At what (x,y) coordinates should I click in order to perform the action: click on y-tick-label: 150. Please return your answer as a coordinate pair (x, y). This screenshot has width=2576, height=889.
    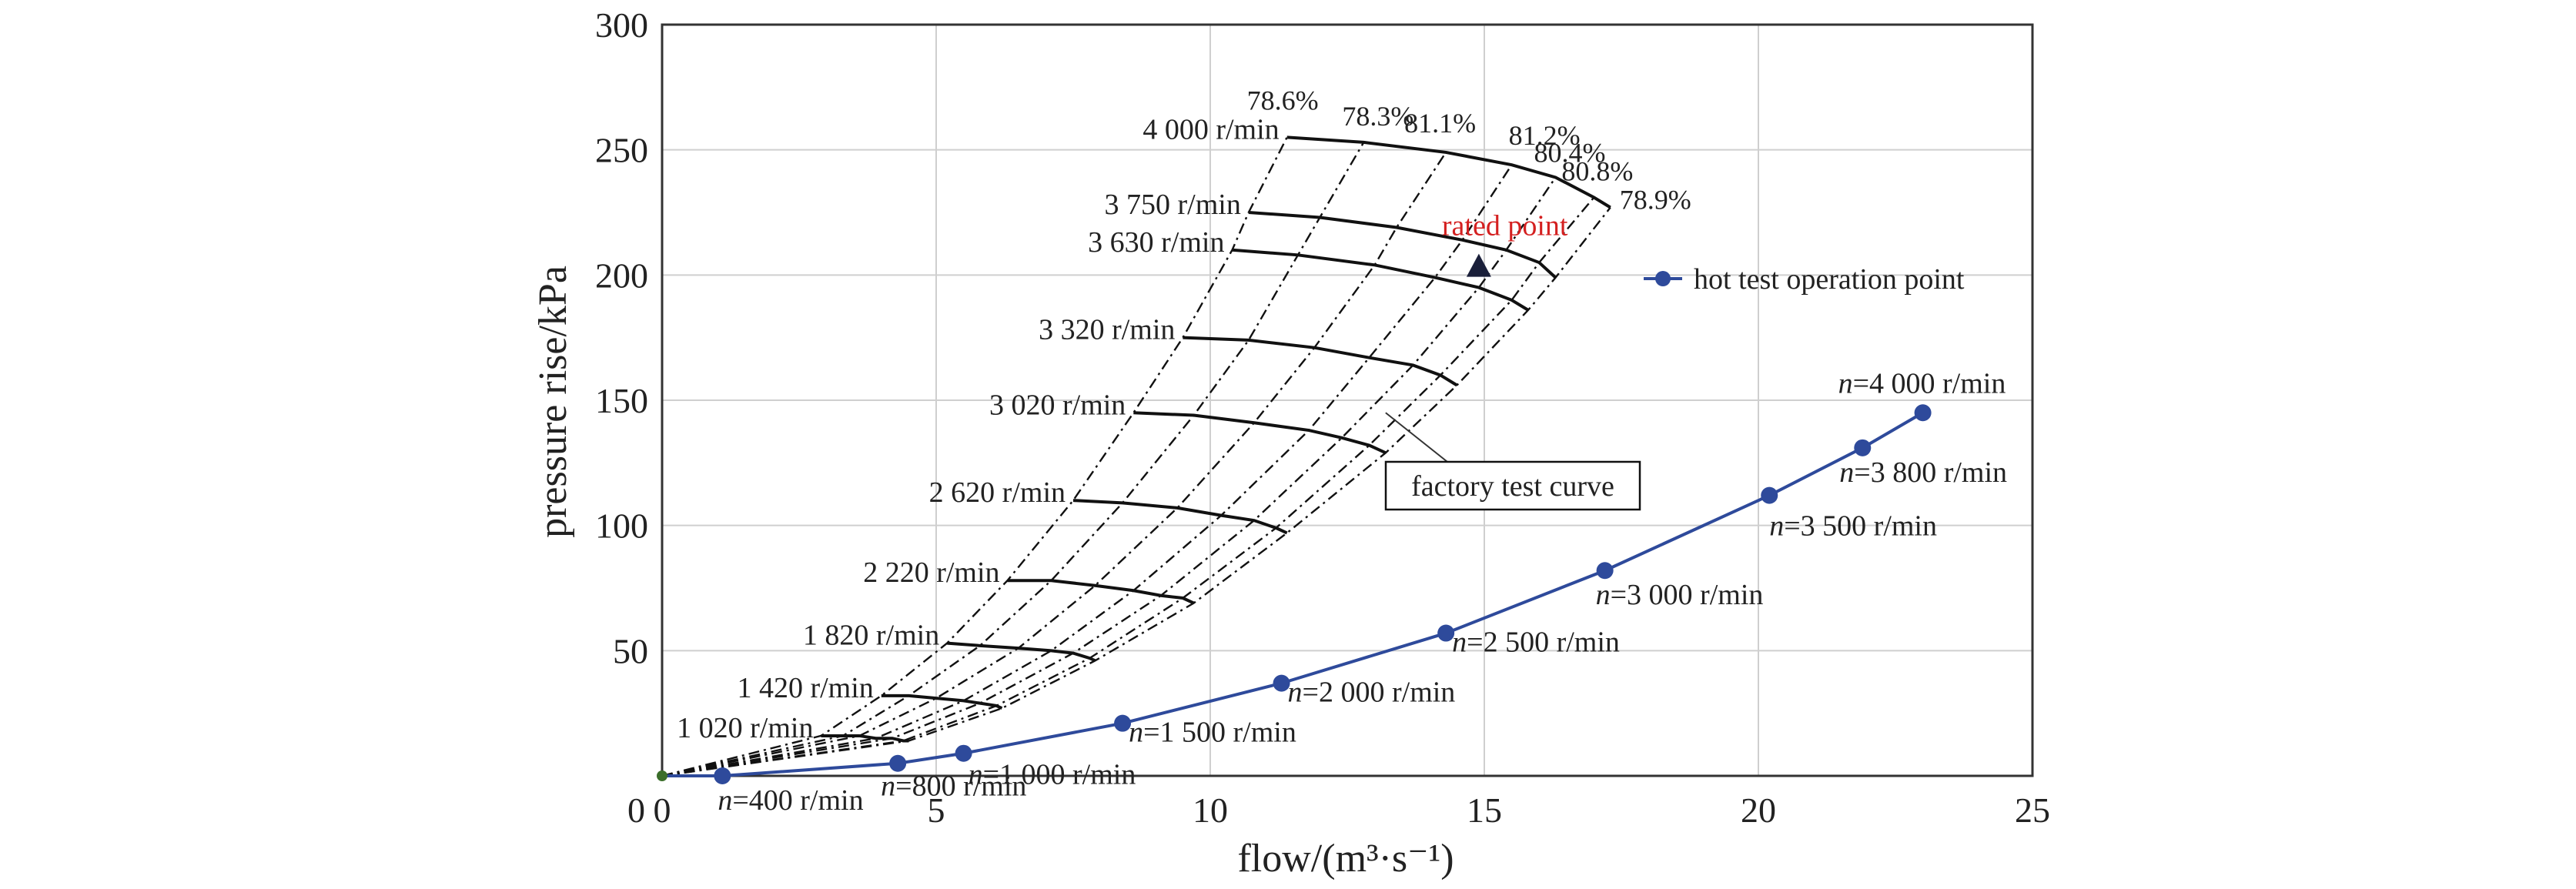
    Looking at the image, I should click on (622, 400).